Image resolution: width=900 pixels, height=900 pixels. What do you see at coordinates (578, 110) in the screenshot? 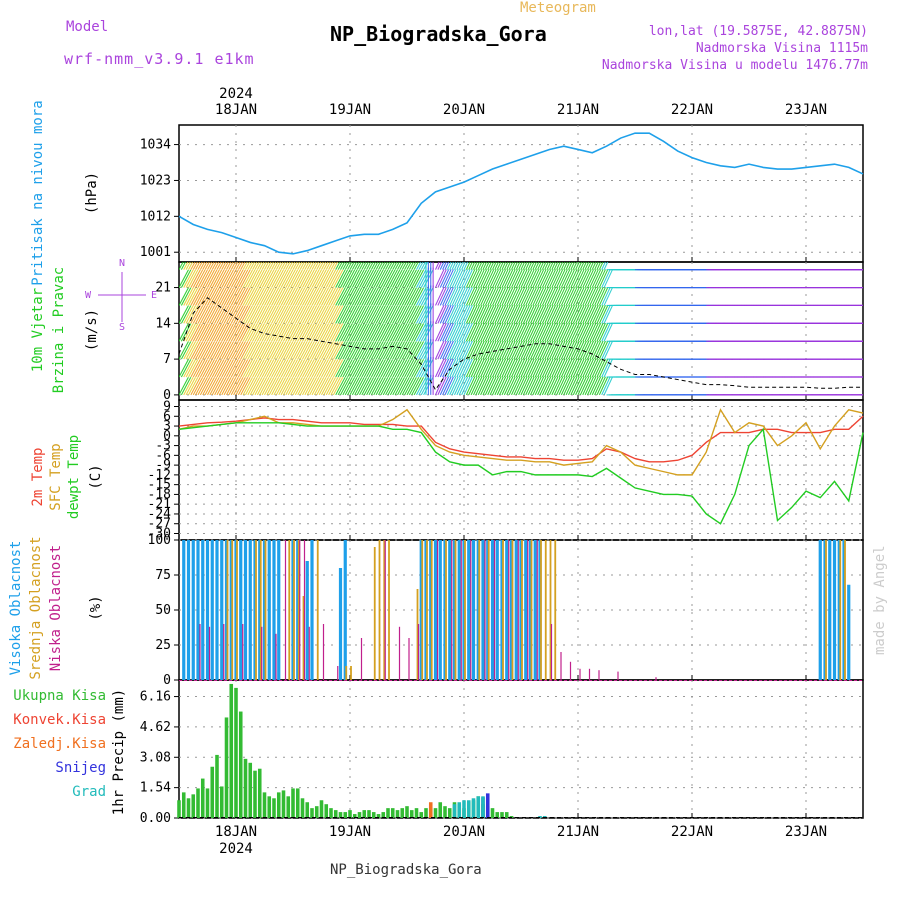
I see `x-tick-label-top: 21JAN` at bounding box center [578, 110].